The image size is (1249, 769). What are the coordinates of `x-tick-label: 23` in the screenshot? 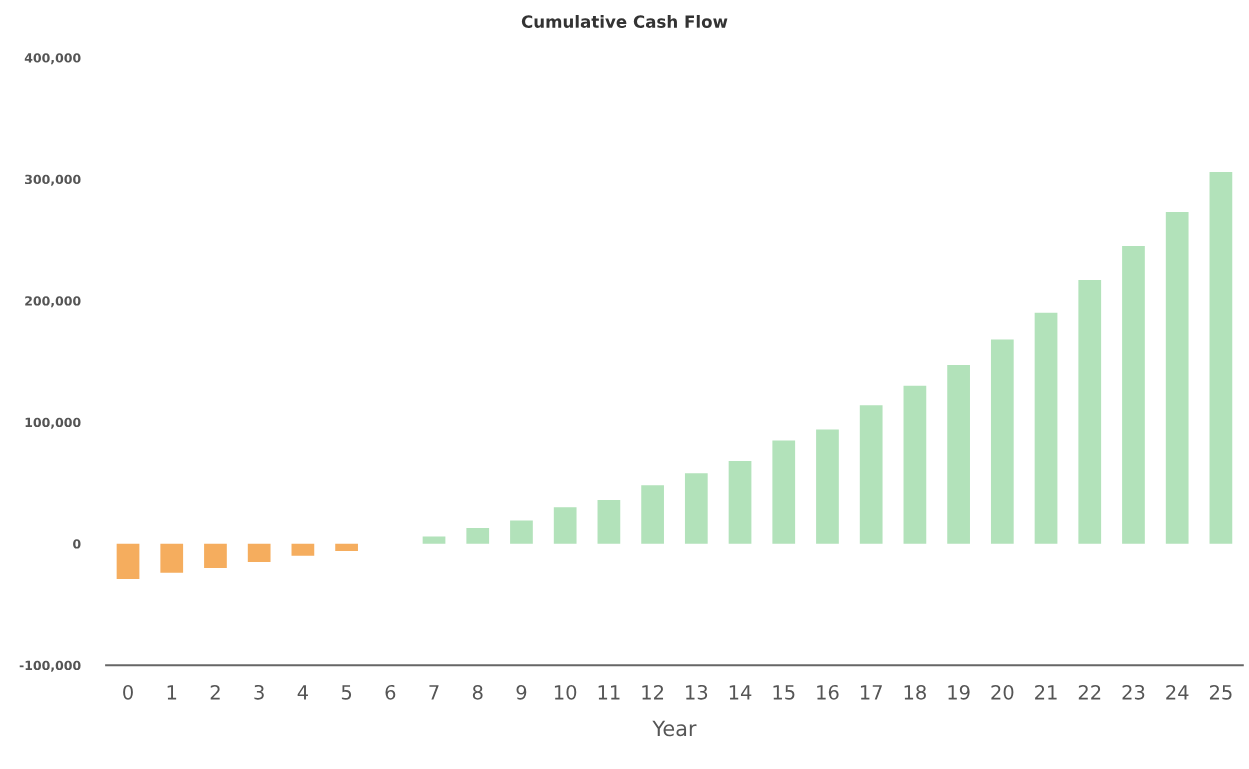 It's located at (1133, 692).